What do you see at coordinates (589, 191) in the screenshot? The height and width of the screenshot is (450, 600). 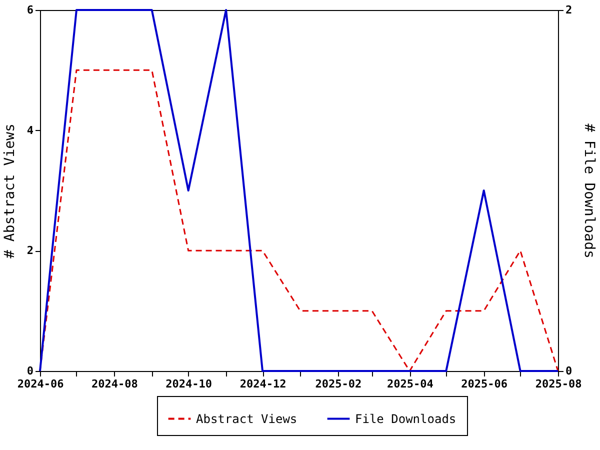 I see `y2-axis-title: # File Downloads` at bounding box center [589, 191].